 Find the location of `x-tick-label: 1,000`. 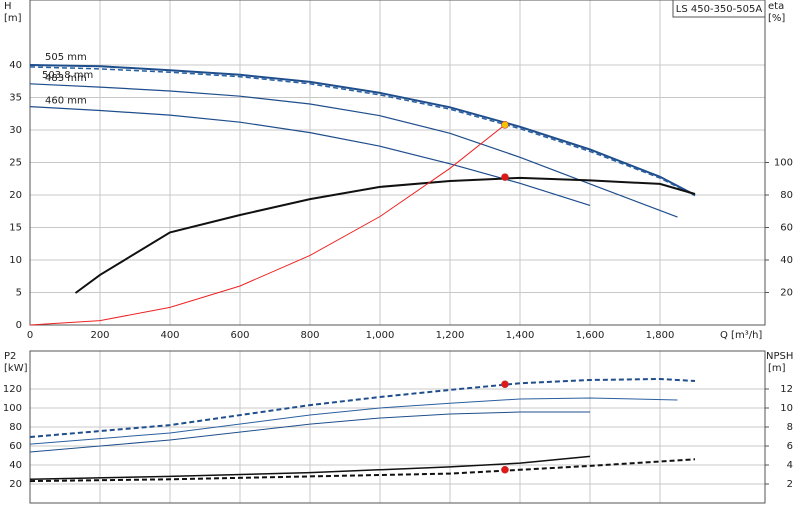

x-tick-label: 1,000 is located at coordinates (380, 335).